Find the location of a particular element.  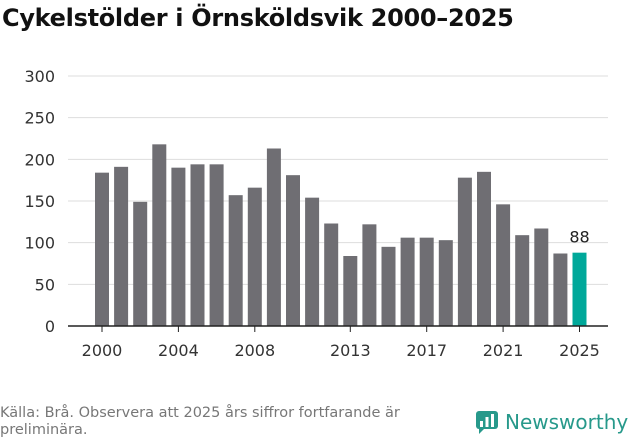

y-tick-label: 50 is located at coordinates (45, 284).